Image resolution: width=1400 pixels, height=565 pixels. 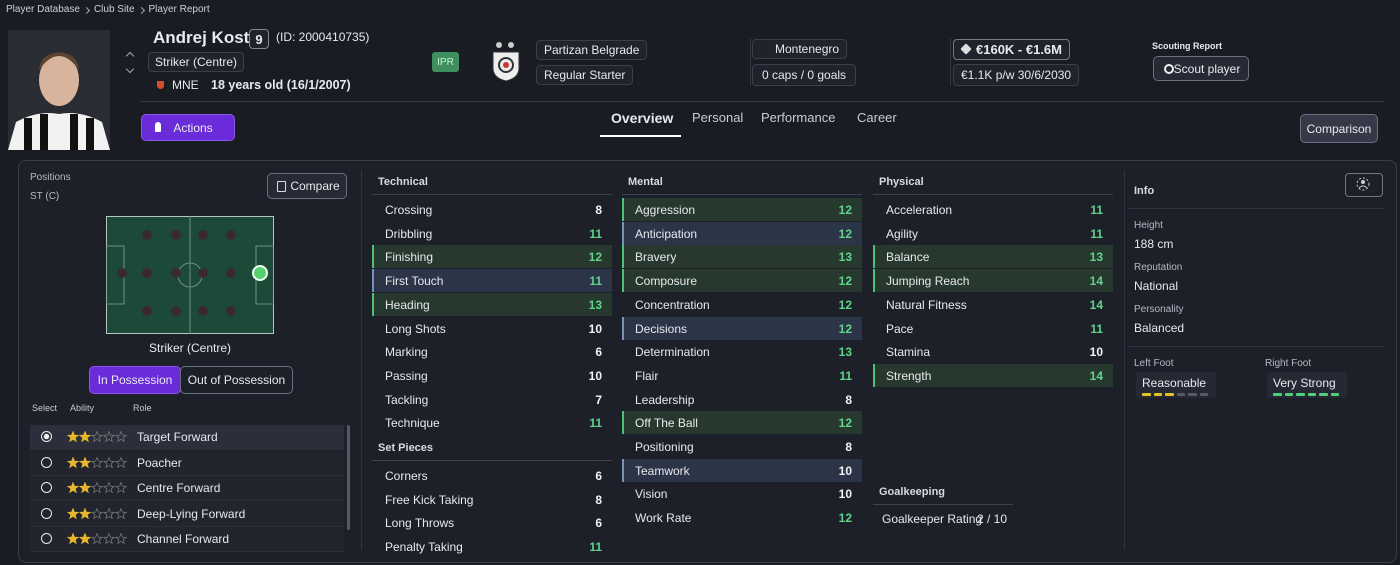 What do you see at coordinates (665, 210) in the screenshot?
I see `attribute-name: Aggression` at bounding box center [665, 210].